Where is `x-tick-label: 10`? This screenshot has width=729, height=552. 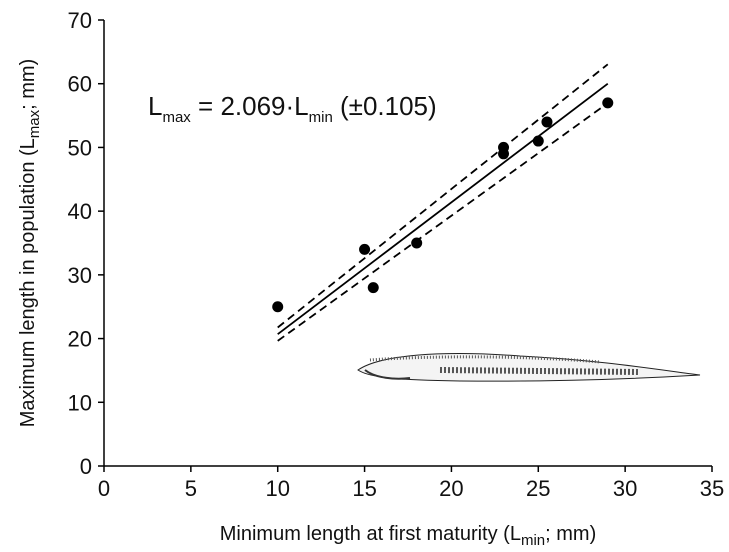 x-tick-label: 10 is located at coordinates (277, 488).